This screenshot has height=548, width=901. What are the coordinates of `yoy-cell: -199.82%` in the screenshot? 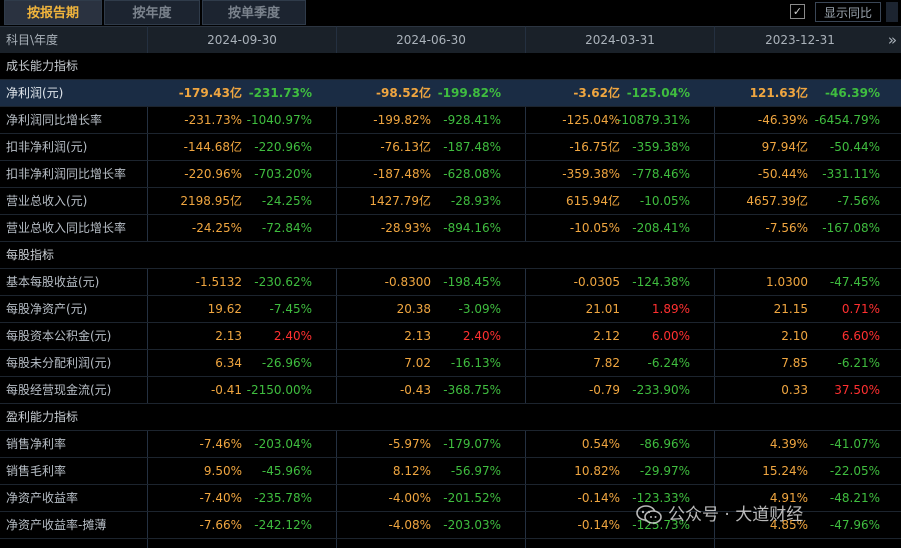 It's located at (469, 93).